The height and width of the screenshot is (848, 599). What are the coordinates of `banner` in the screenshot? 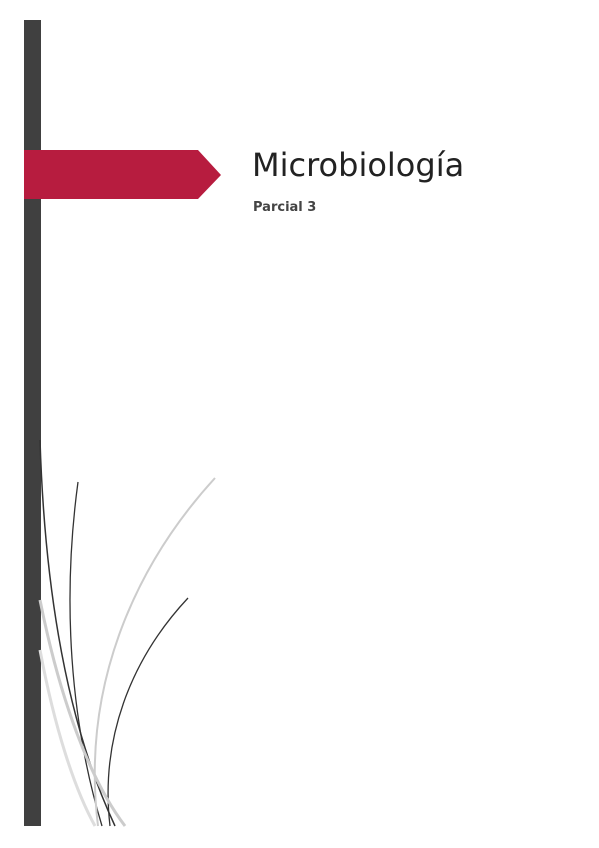 It's located at (122, 174).